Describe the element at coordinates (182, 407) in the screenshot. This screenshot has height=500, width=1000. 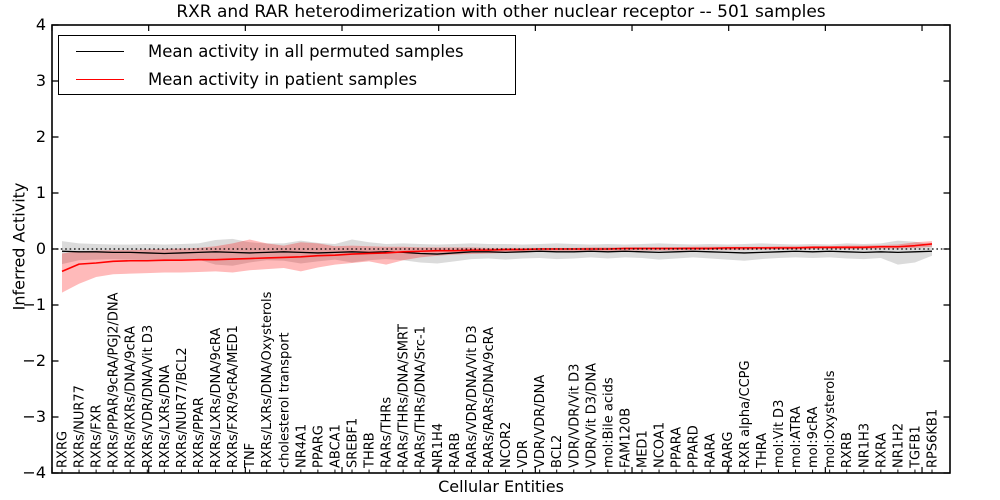
I see `x-tick-label: RXRs/NUR77/BCL2` at that location.